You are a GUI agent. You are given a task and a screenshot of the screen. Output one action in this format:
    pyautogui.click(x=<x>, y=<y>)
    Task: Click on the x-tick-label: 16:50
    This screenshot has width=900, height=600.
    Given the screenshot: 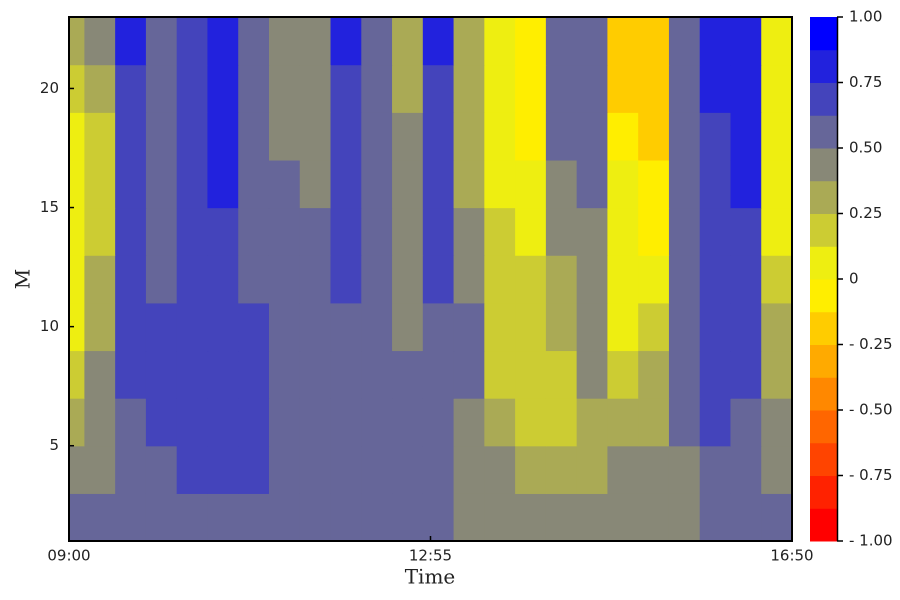 What is the action you would take?
    pyautogui.click(x=791, y=556)
    